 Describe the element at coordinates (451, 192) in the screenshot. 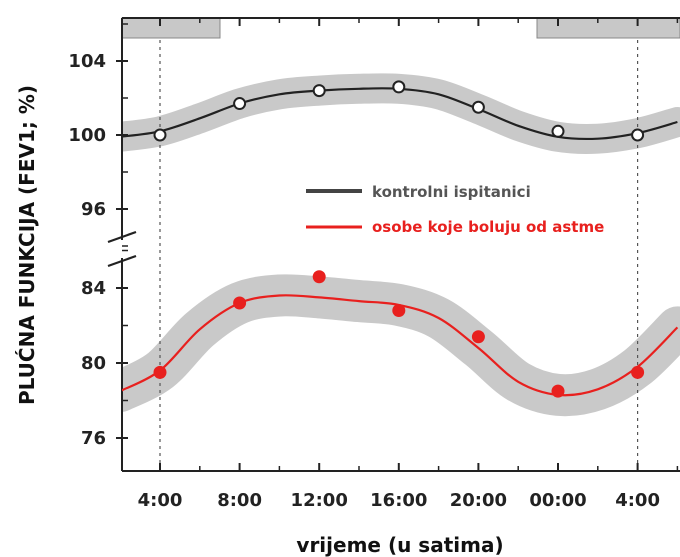

I see `legend-label-control: kontrolni ispitanici` at that location.